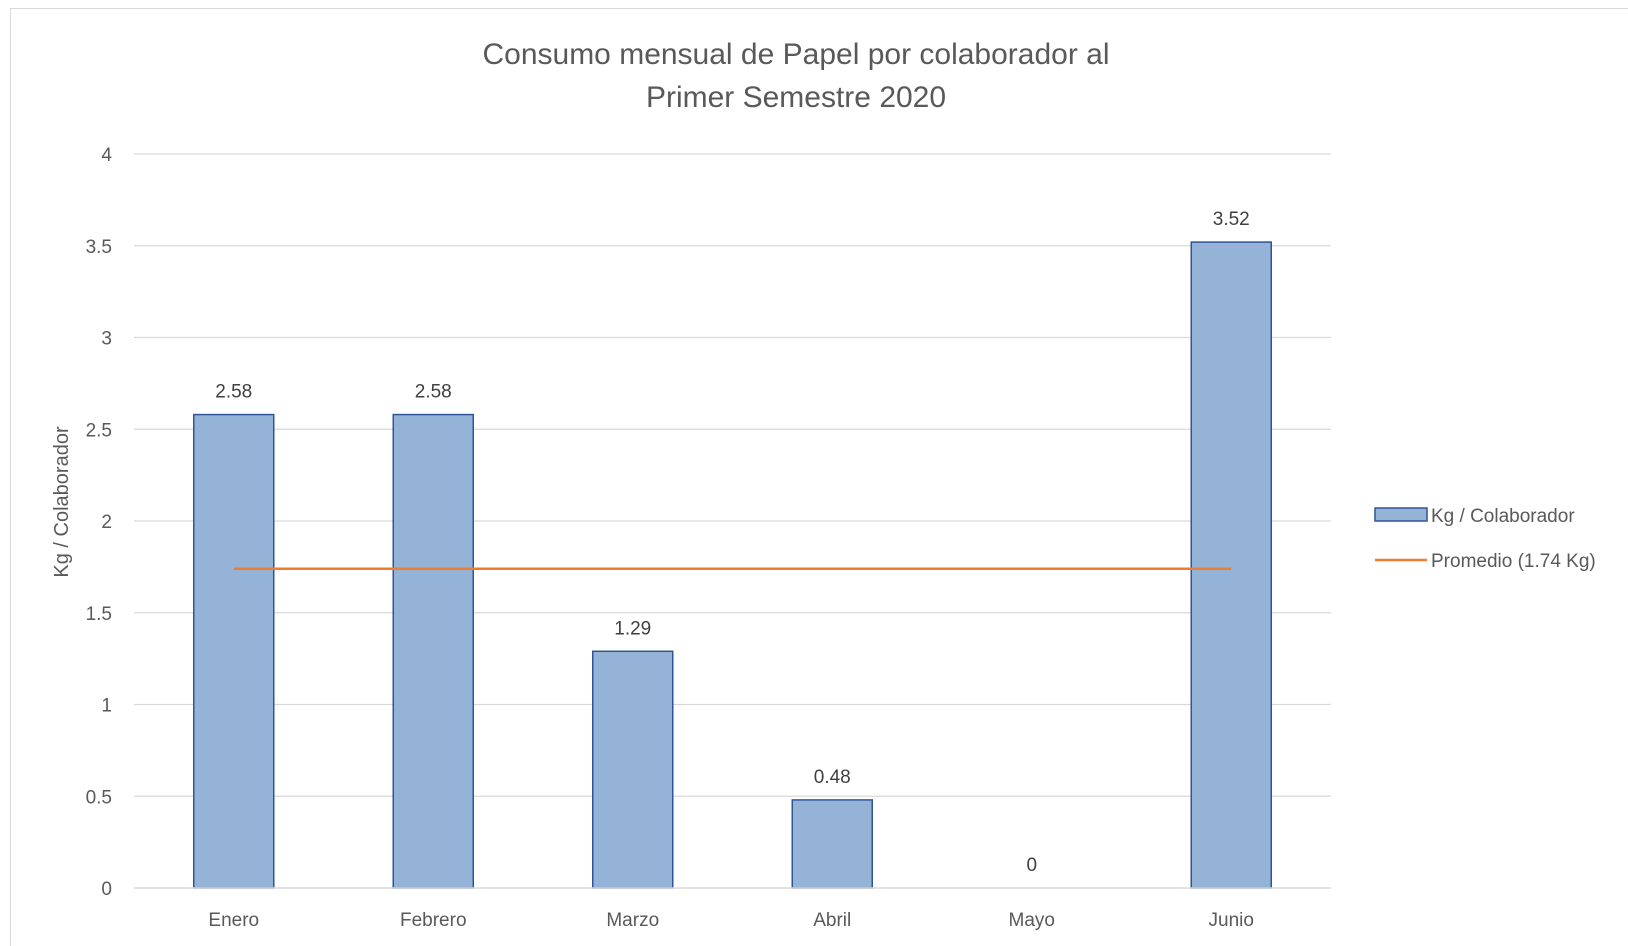  I want to click on y-tick-label: 3.5, so click(99, 247).